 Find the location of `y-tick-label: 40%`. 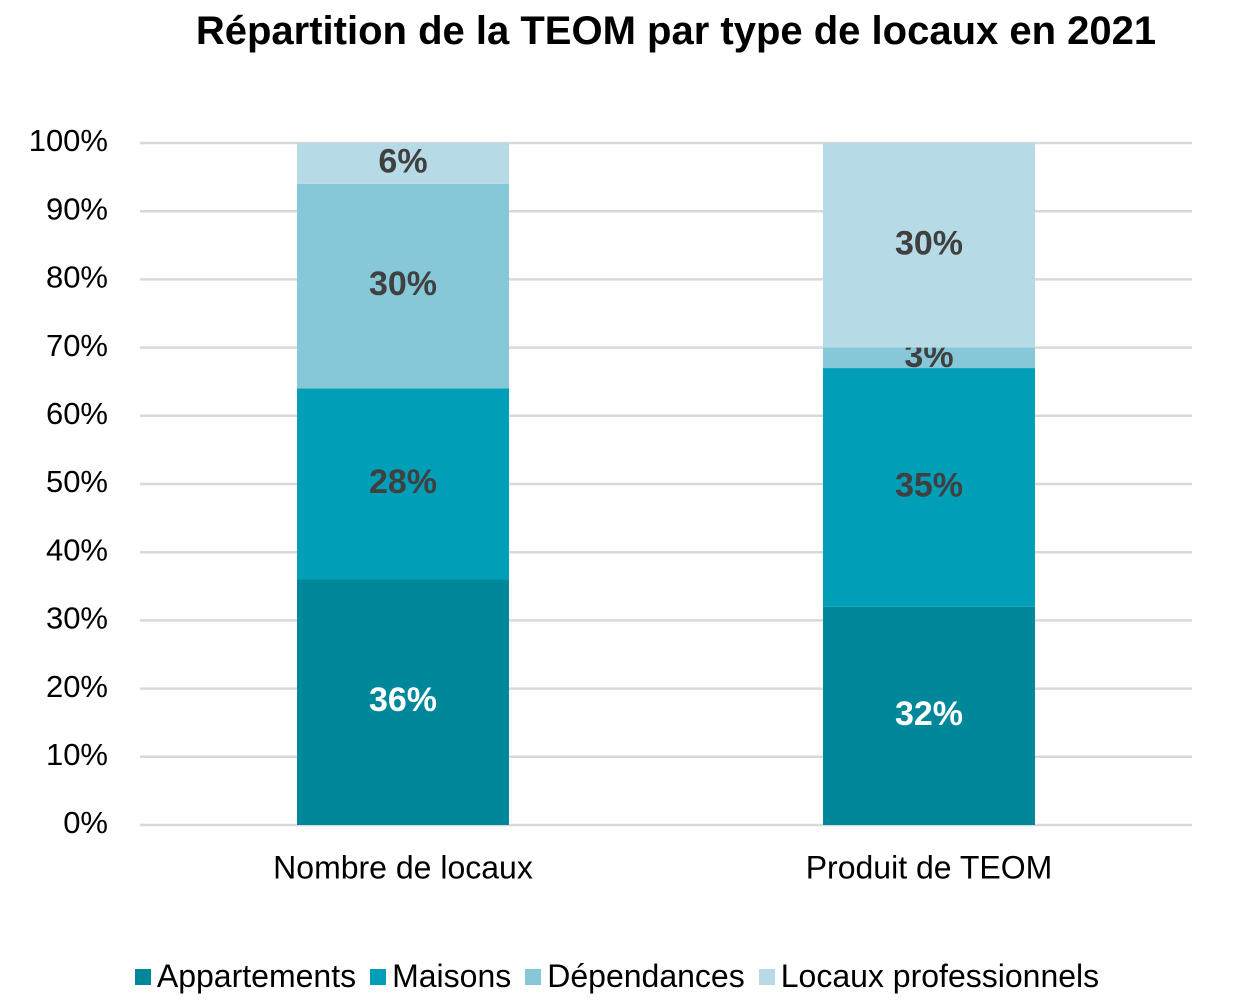

y-tick-label: 40% is located at coordinates (77, 549).